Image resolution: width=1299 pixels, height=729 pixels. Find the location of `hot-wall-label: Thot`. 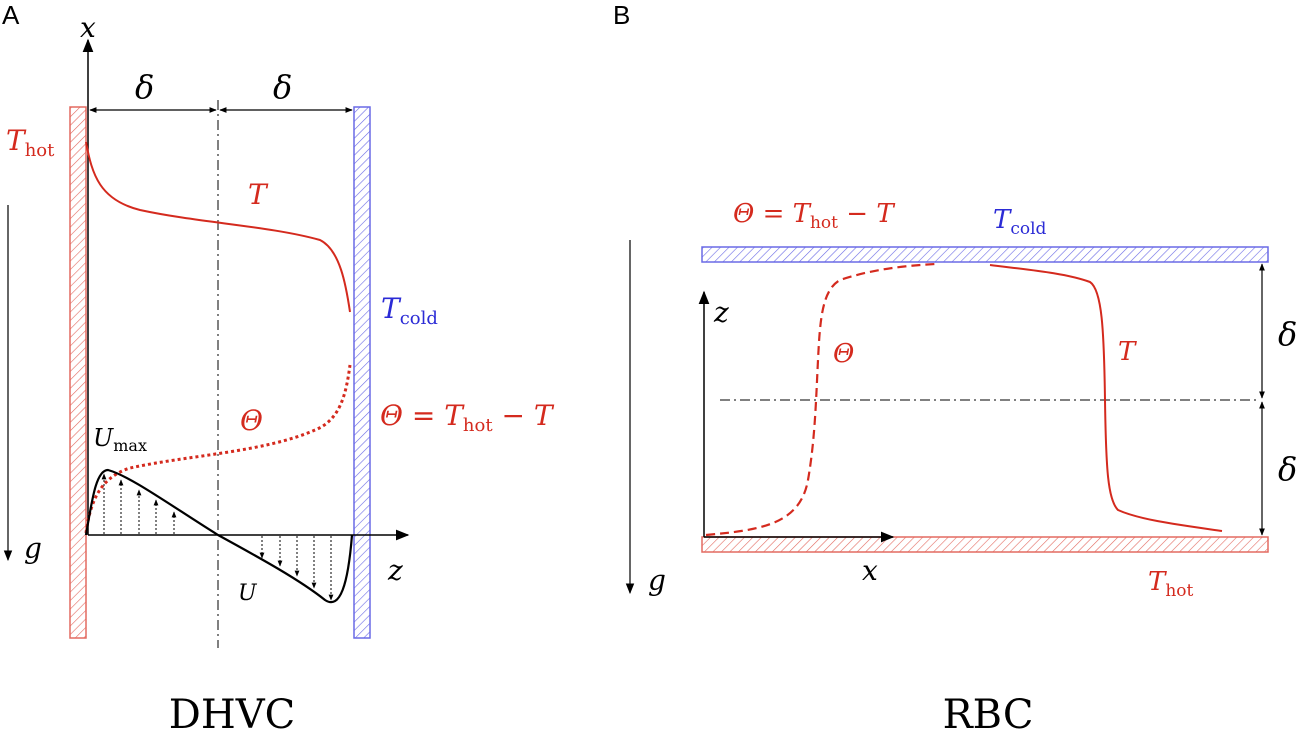

hot-wall-label: Thot is located at coordinates (30, 142).